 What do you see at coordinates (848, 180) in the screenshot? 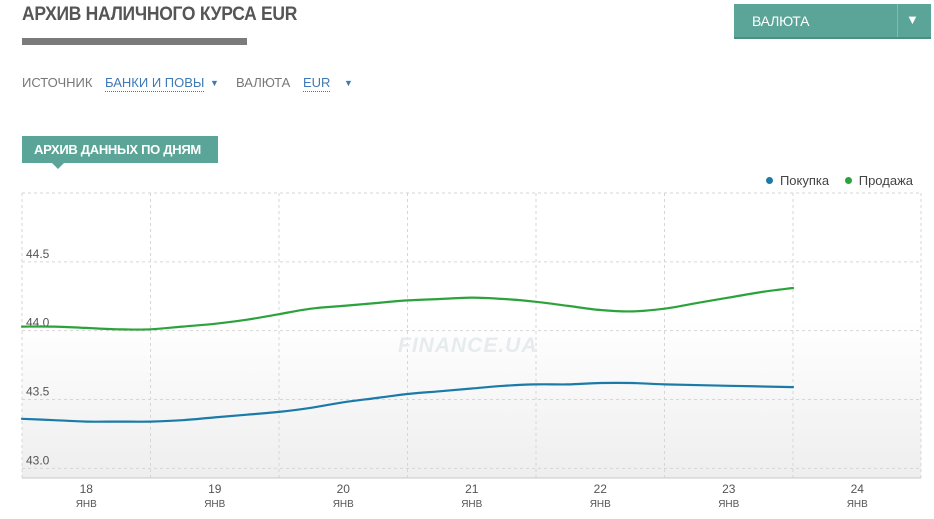
I see `legend-dot-sell` at bounding box center [848, 180].